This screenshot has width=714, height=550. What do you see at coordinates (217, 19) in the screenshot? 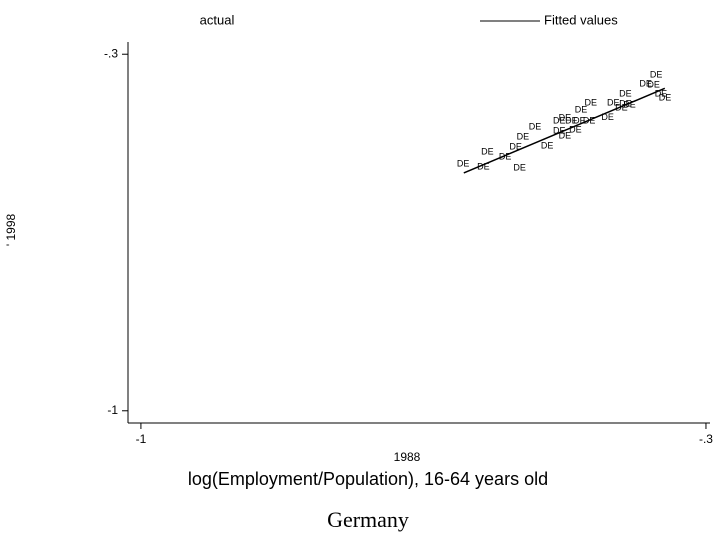
I see `legend-label: actual` at bounding box center [217, 19].